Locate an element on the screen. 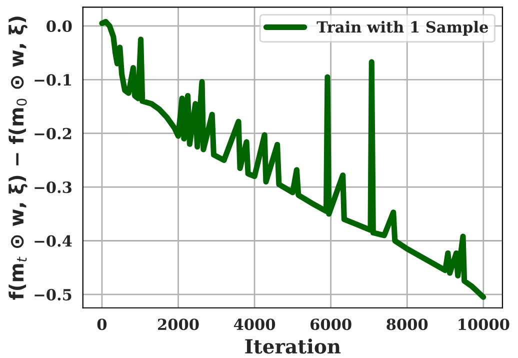 This screenshot has width=518, height=358. x-tick-label: 4000 is located at coordinates (255, 324).